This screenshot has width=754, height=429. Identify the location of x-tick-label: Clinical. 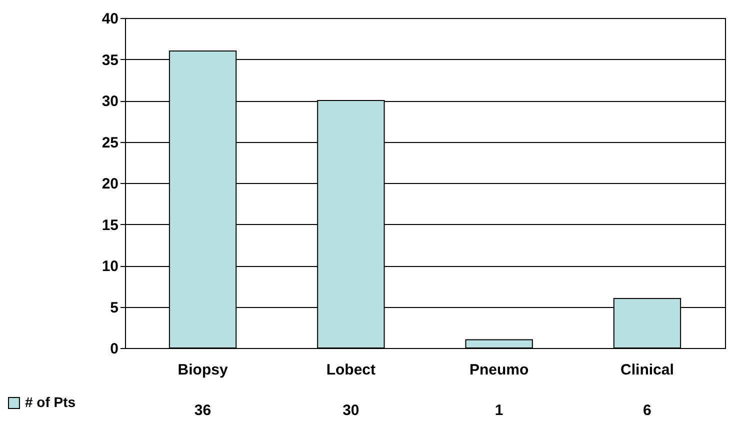
(647, 370).